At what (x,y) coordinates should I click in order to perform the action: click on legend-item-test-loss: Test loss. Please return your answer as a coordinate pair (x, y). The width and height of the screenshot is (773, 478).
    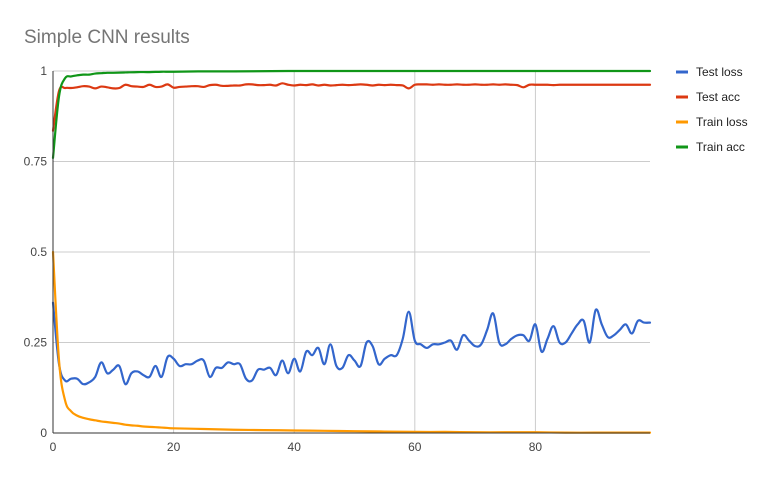
    Looking at the image, I should click on (709, 72).